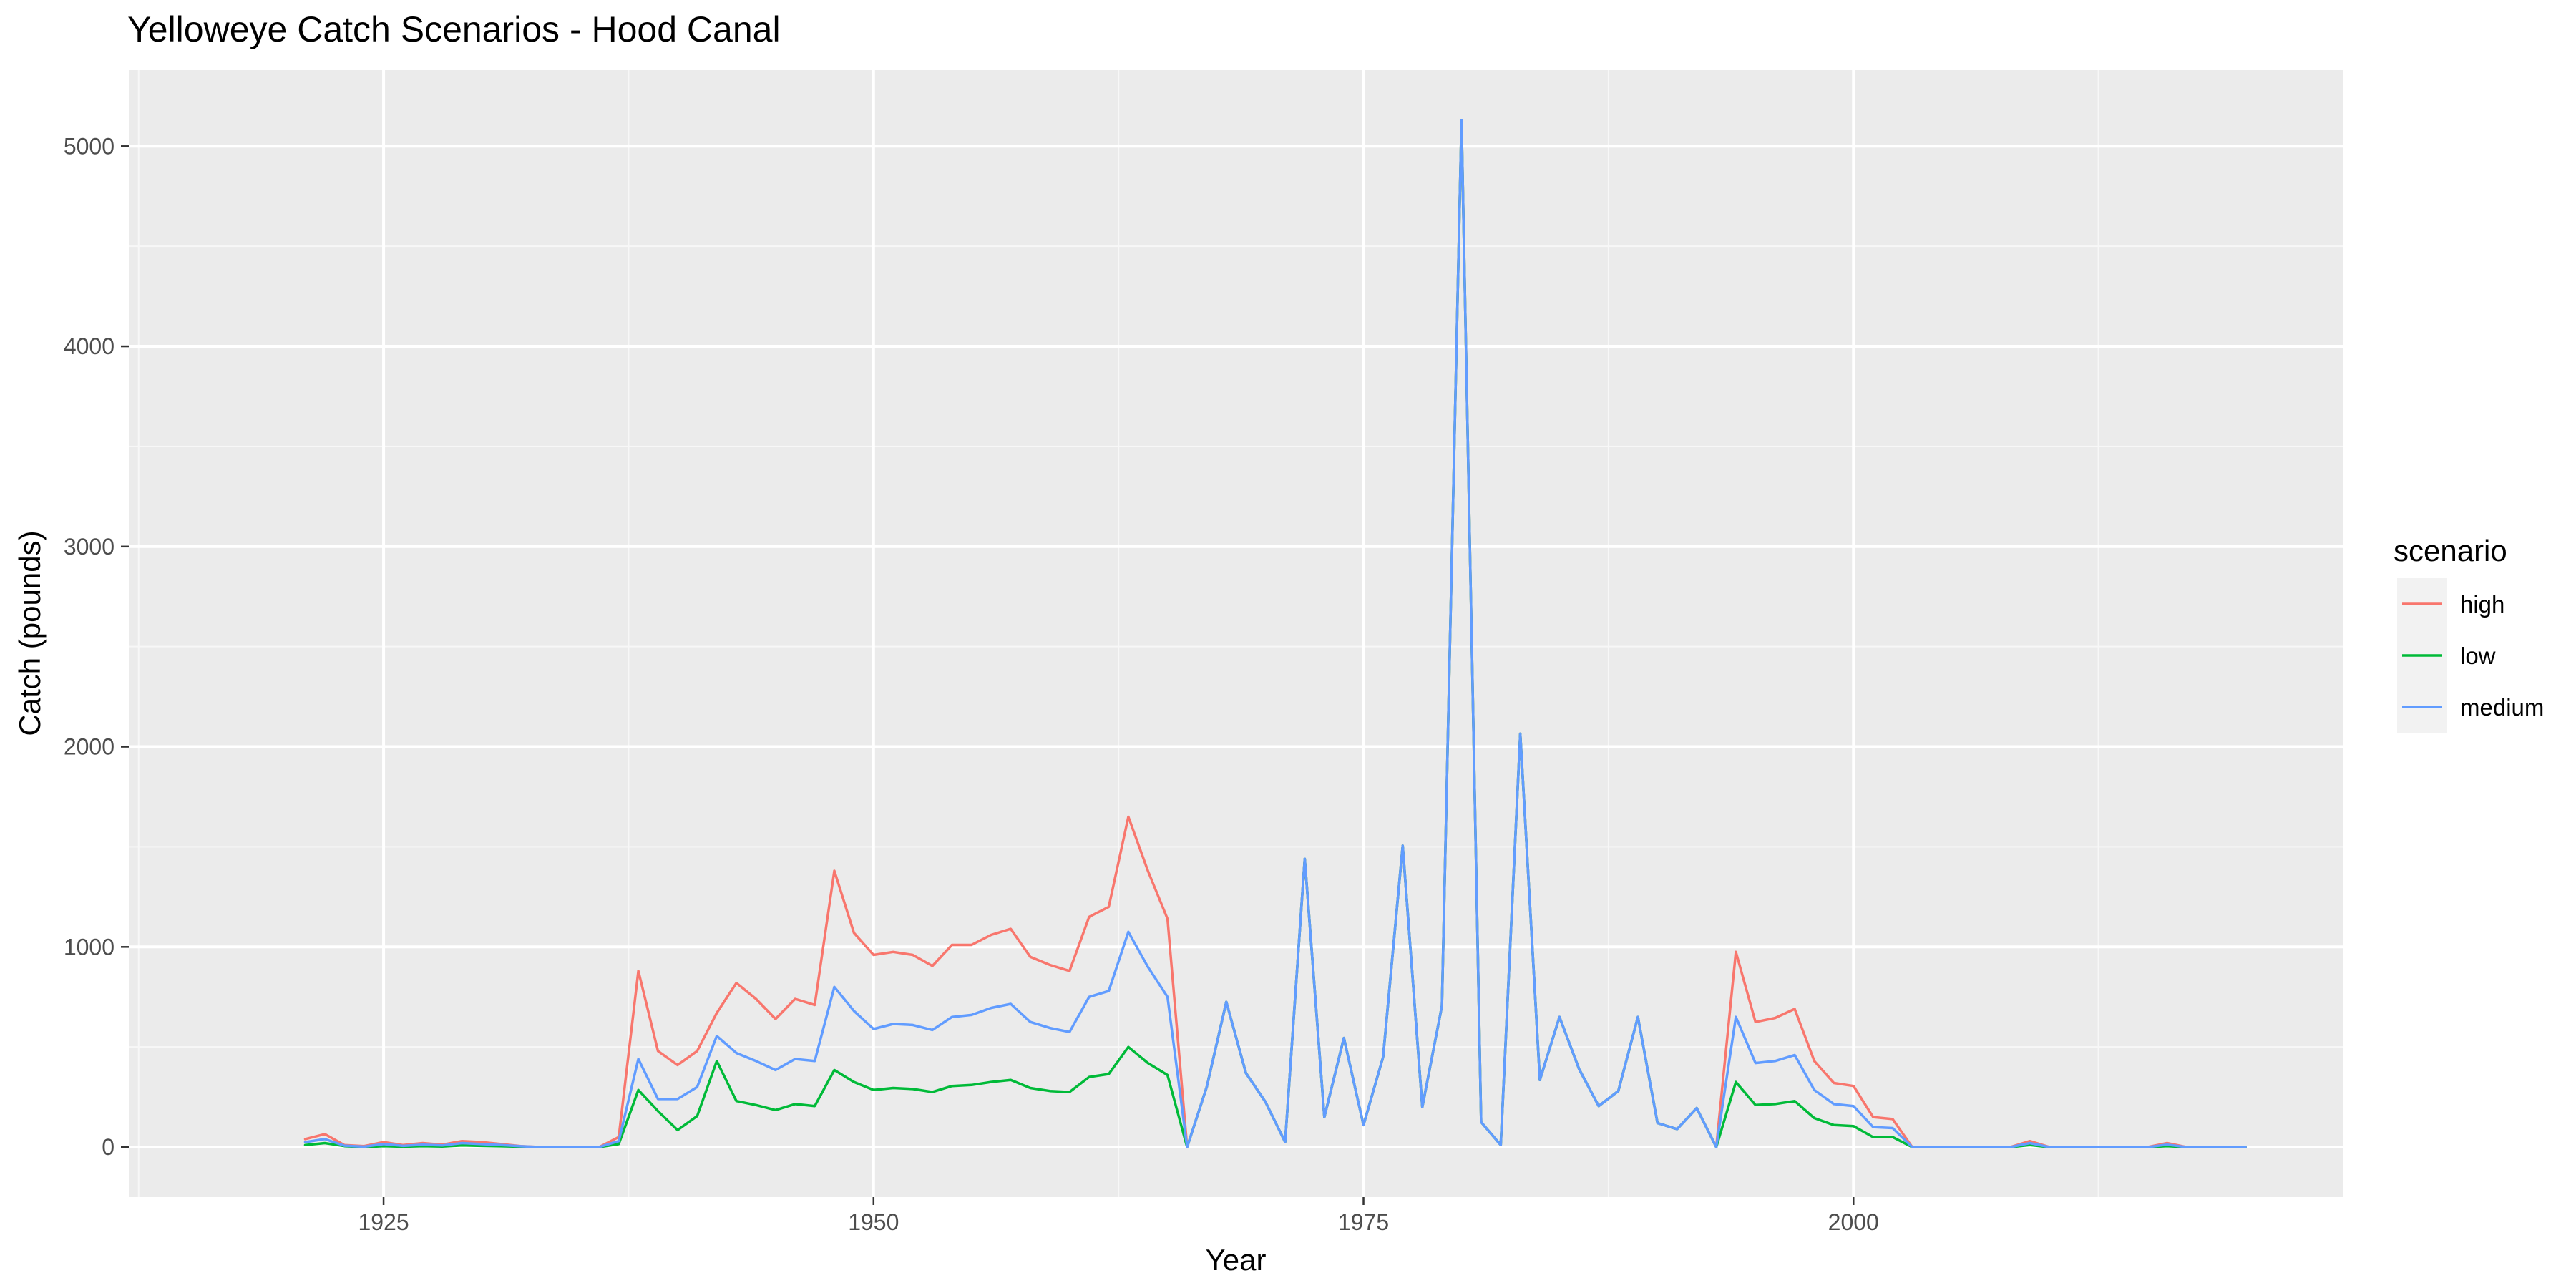  I want to click on y-tick-label: 2000, so click(89, 747).